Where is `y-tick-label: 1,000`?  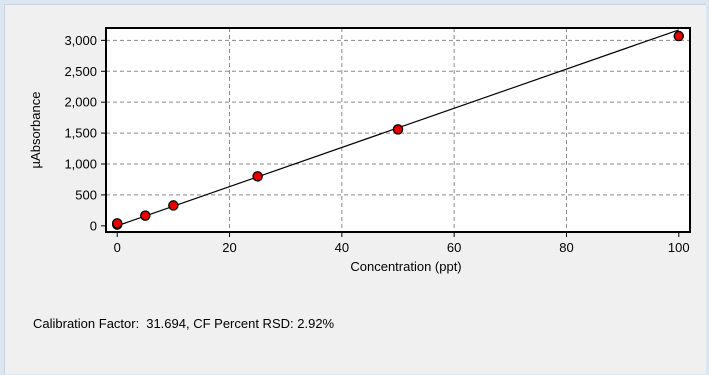 y-tick-label: 1,000 is located at coordinates (80, 164).